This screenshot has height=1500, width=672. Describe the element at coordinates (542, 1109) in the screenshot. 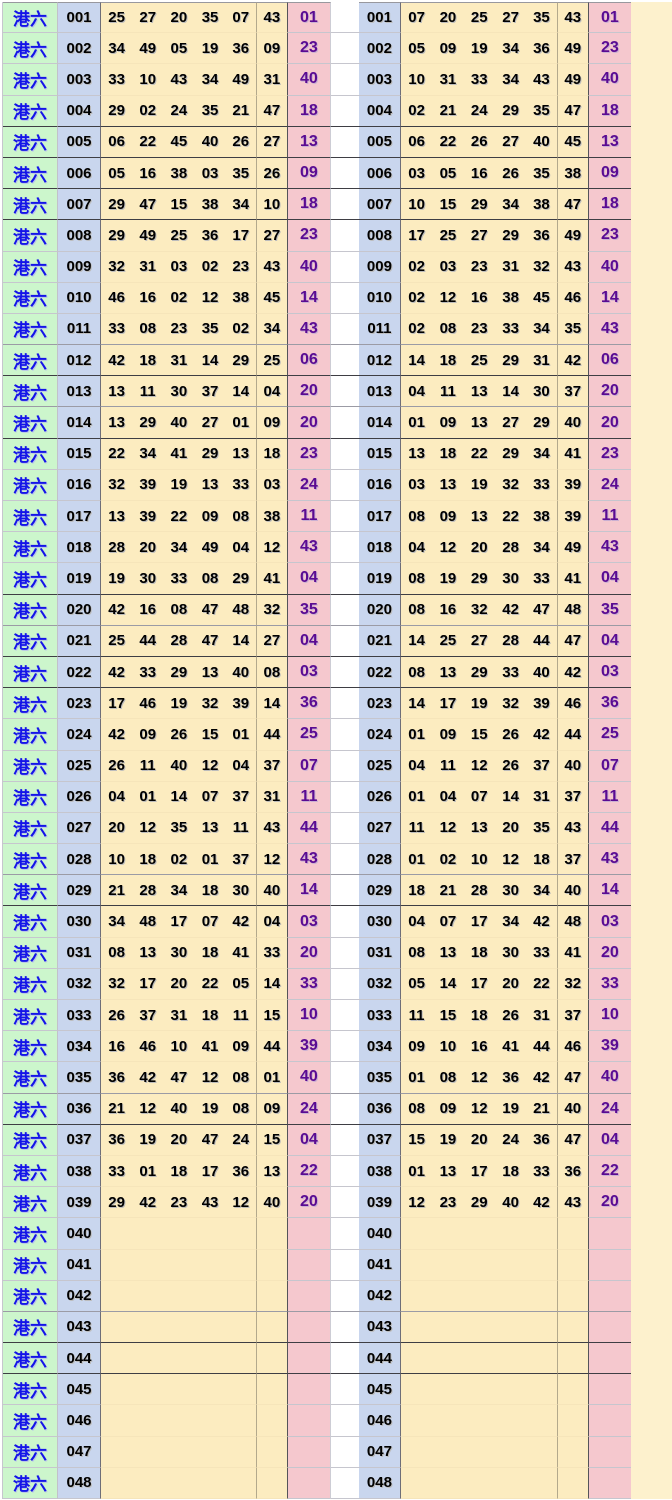

I see `number-cell: 21` at that location.